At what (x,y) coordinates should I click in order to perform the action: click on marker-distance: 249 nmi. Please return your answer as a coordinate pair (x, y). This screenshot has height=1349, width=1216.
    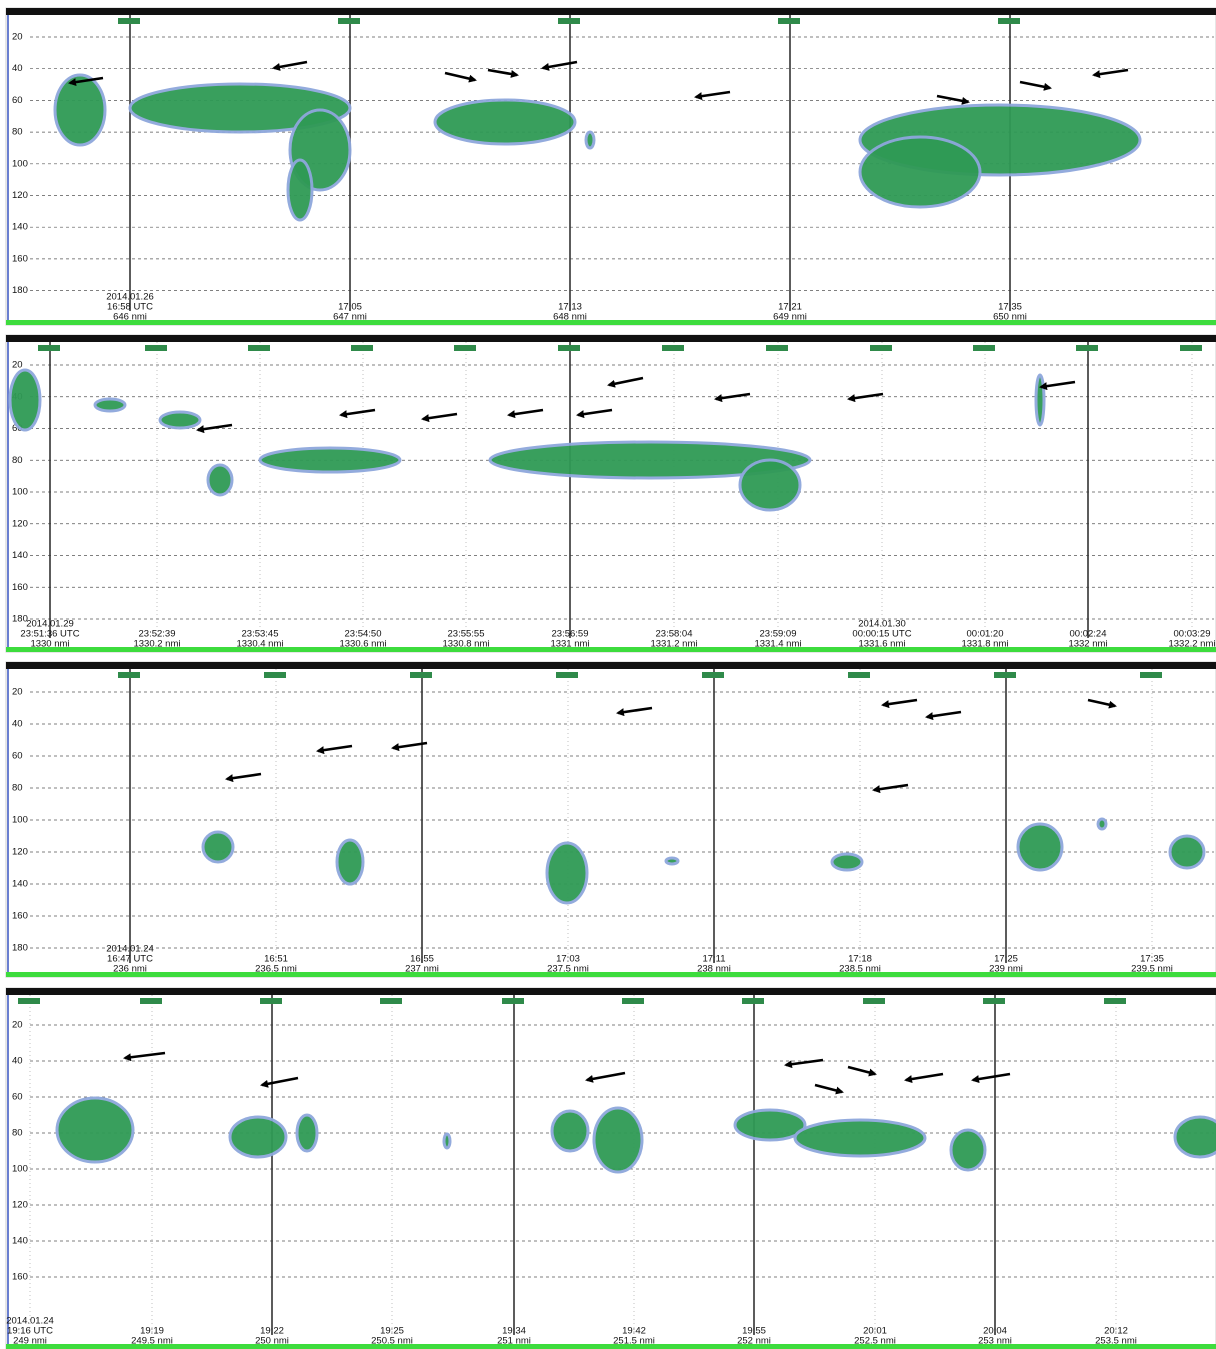
    Looking at the image, I should click on (30, 1341).